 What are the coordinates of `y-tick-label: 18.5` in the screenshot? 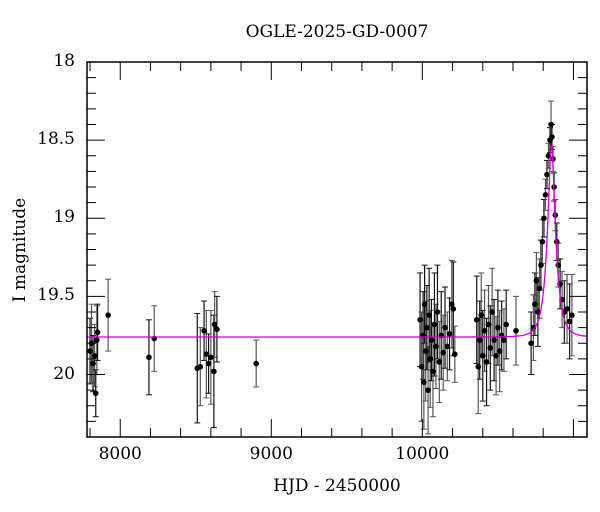 It's located at (56, 139).